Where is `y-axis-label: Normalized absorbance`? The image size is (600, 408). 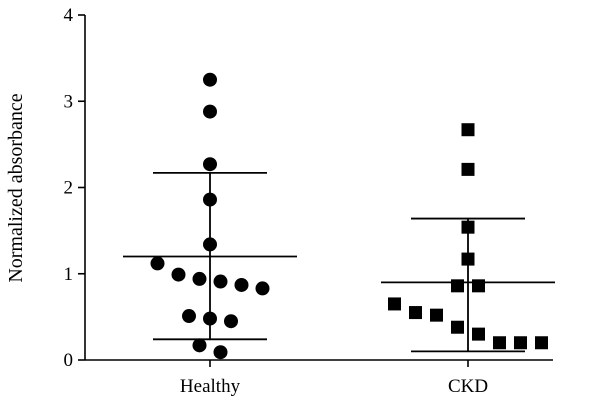 y-axis-label: Normalized absorbance is located at coordinates (16, 187).